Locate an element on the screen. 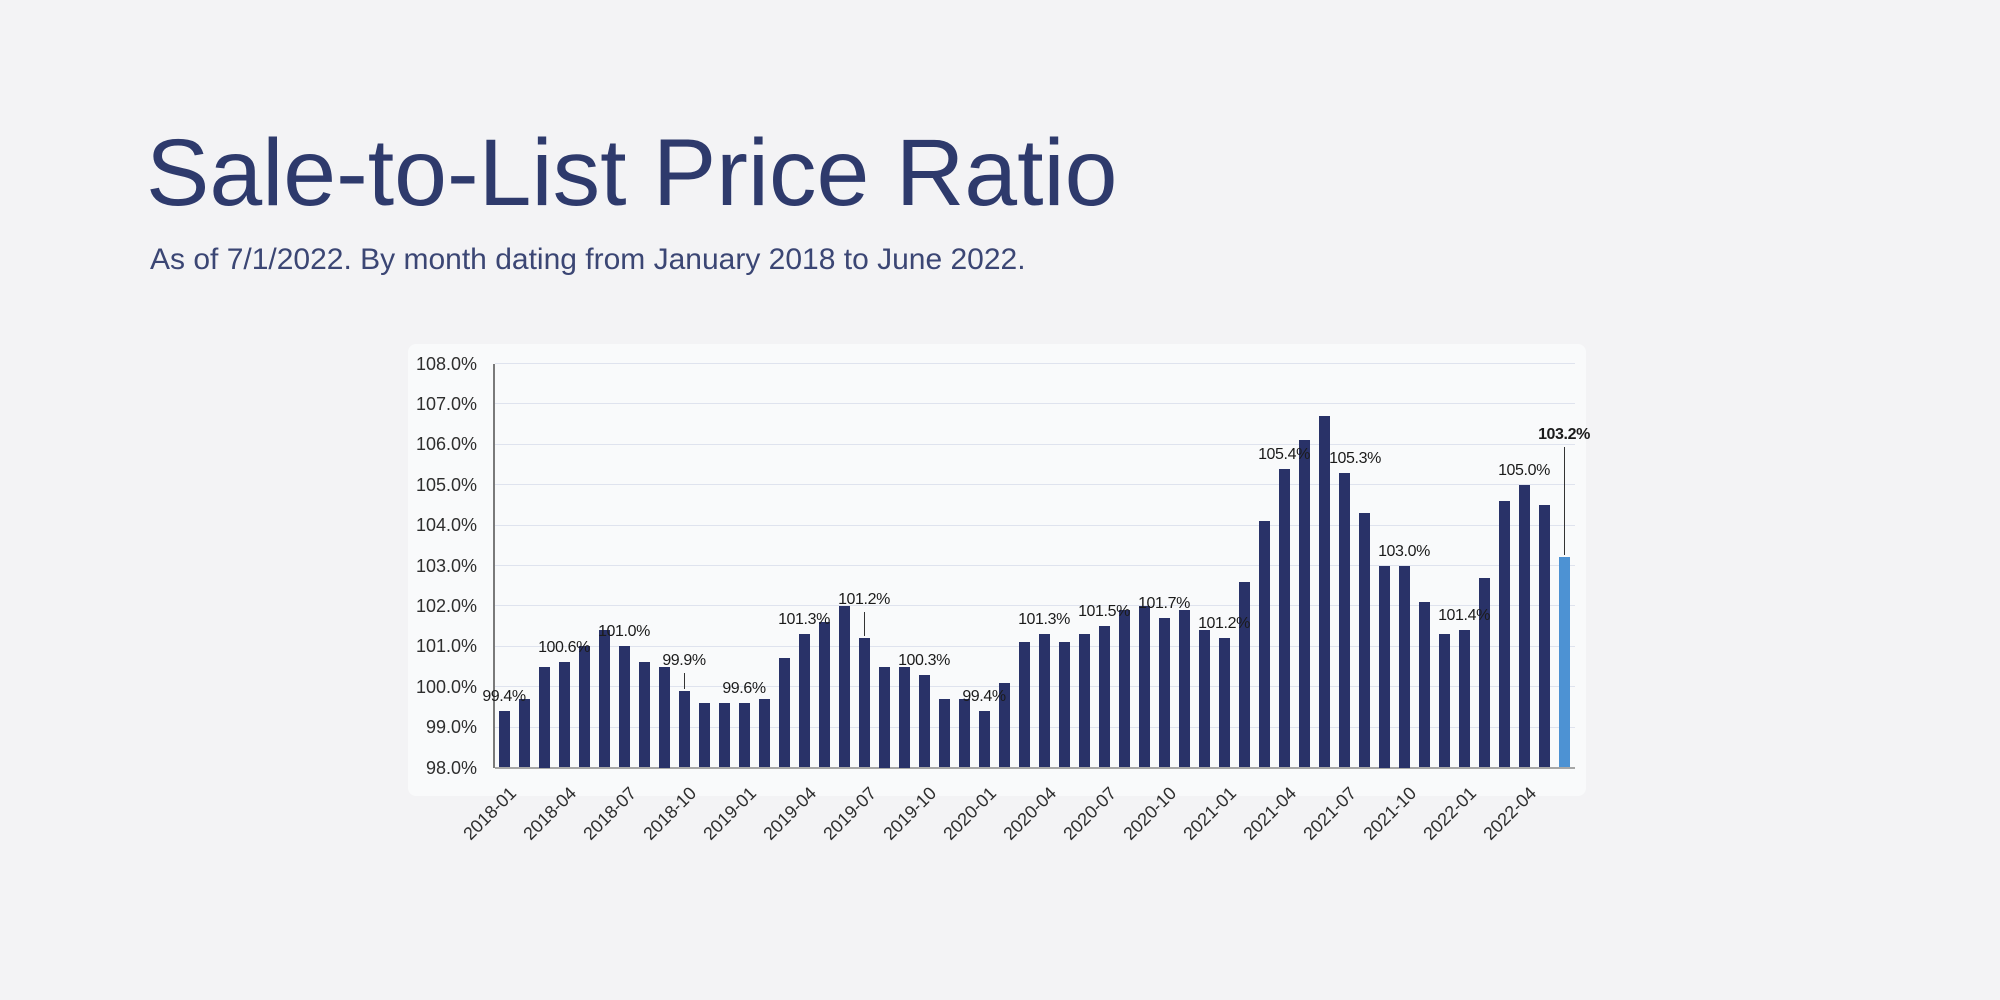 The image size is (2000, 1000). bar-label-2021-10: 103.0% is located at coordinates (1404, 551).